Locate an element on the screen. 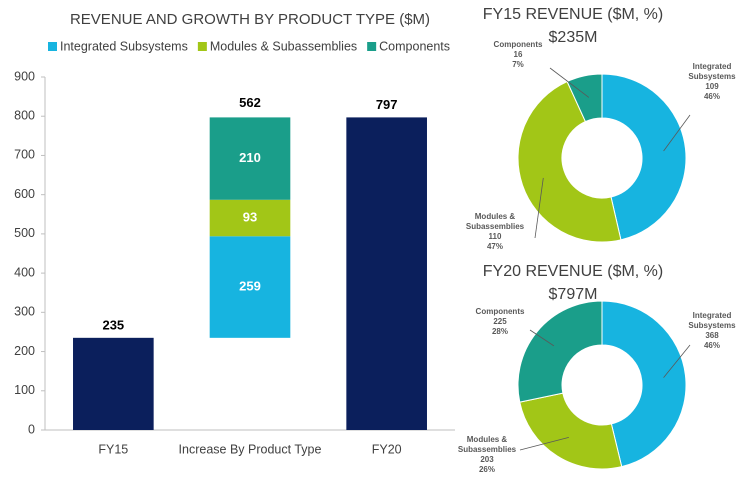 The image size is (753, 486). y-tick-label: 300 is located at coordinates (24, 312).